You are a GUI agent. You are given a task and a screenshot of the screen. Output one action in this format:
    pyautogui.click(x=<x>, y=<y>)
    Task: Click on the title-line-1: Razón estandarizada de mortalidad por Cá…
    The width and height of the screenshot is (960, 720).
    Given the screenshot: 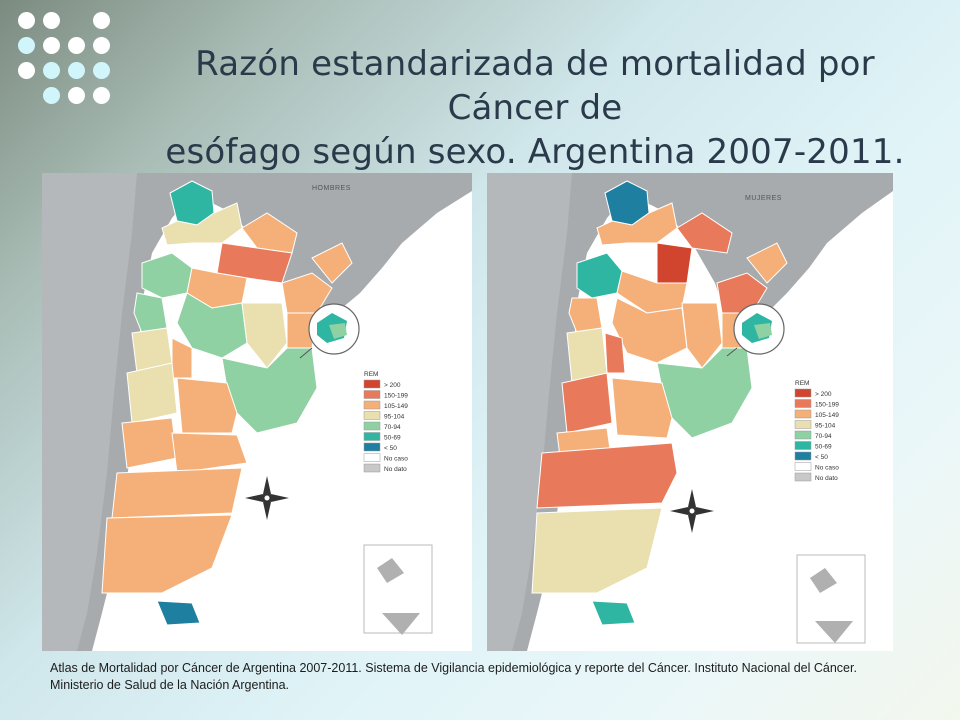 What is the action you would take?
    pyautogui.click(x=535, y=86)
    